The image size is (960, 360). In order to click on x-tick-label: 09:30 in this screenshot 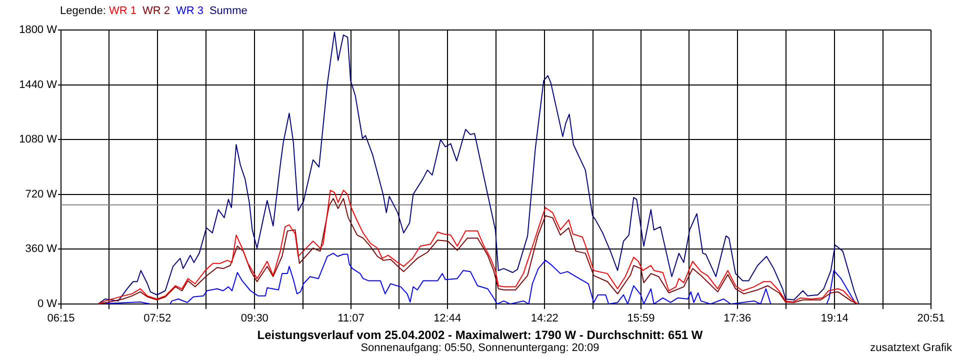, I will do `click(254, 318)`.